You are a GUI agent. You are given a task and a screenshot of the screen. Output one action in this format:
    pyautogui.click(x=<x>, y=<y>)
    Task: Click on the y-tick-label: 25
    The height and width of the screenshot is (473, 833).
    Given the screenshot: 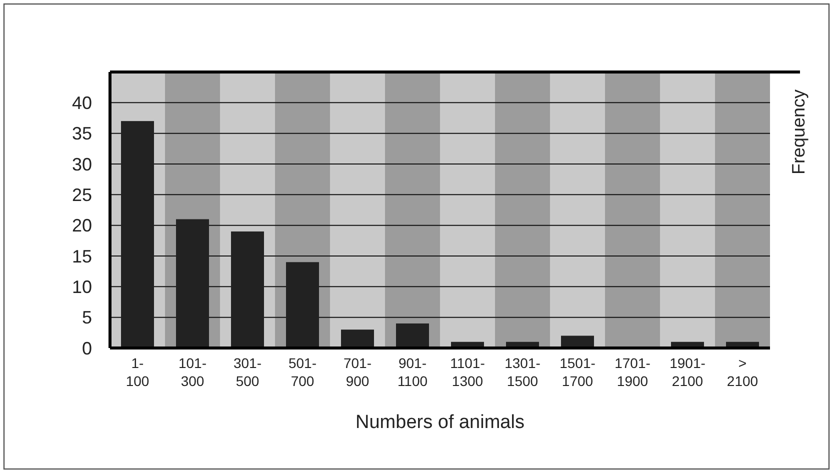 What is the action you would take?
    pyautogui.click(x=82, y=194)
    